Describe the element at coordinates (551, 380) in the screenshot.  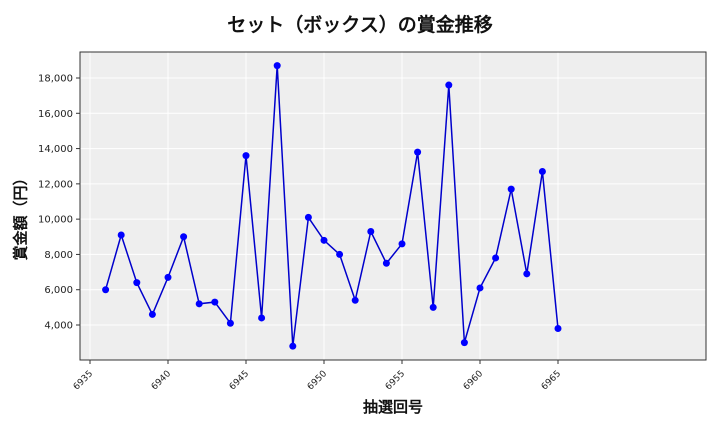
I see `x-tick-label: 6965` at that location.